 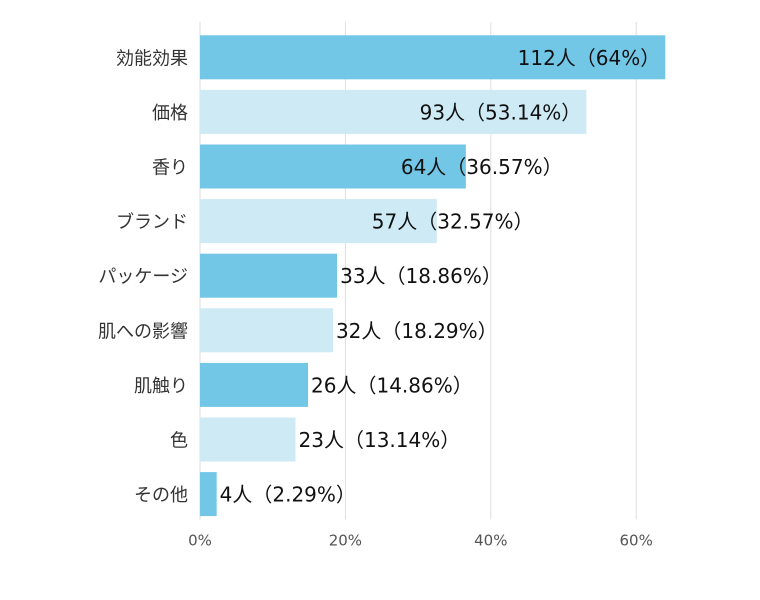 What do you see at coordinates (589, 58) in the screenshot?
I see `value-label: 112人（64%）` at bounding box center [589, 58].